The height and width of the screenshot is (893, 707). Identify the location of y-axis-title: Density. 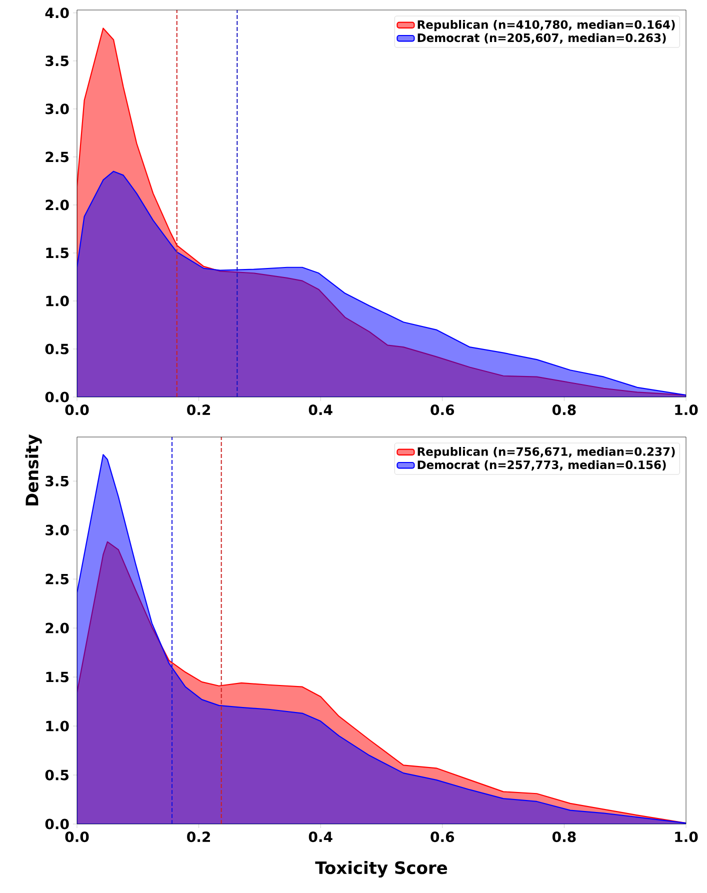
(33, 470).